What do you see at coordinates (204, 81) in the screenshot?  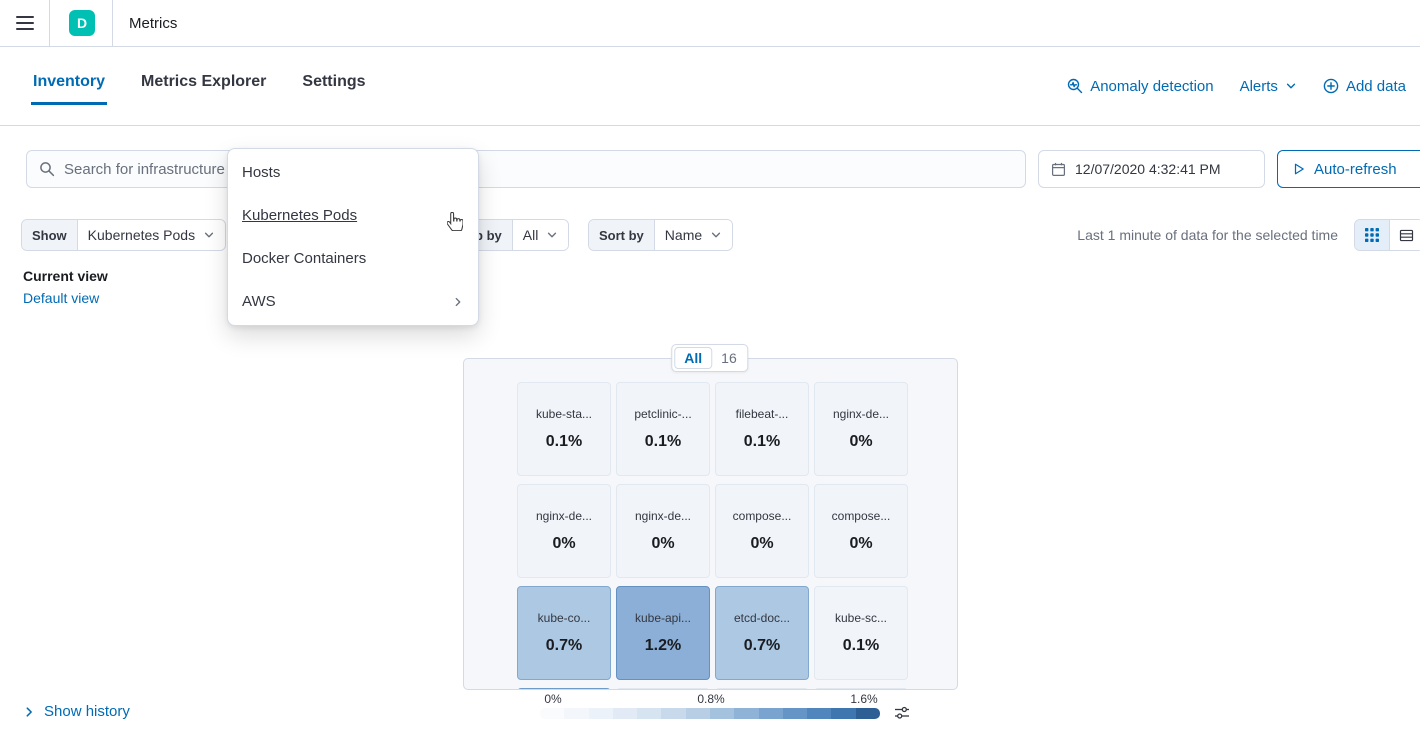 I see `tab-metrics-explorer: Metrics Explorer` at bounding box center [204, 81].